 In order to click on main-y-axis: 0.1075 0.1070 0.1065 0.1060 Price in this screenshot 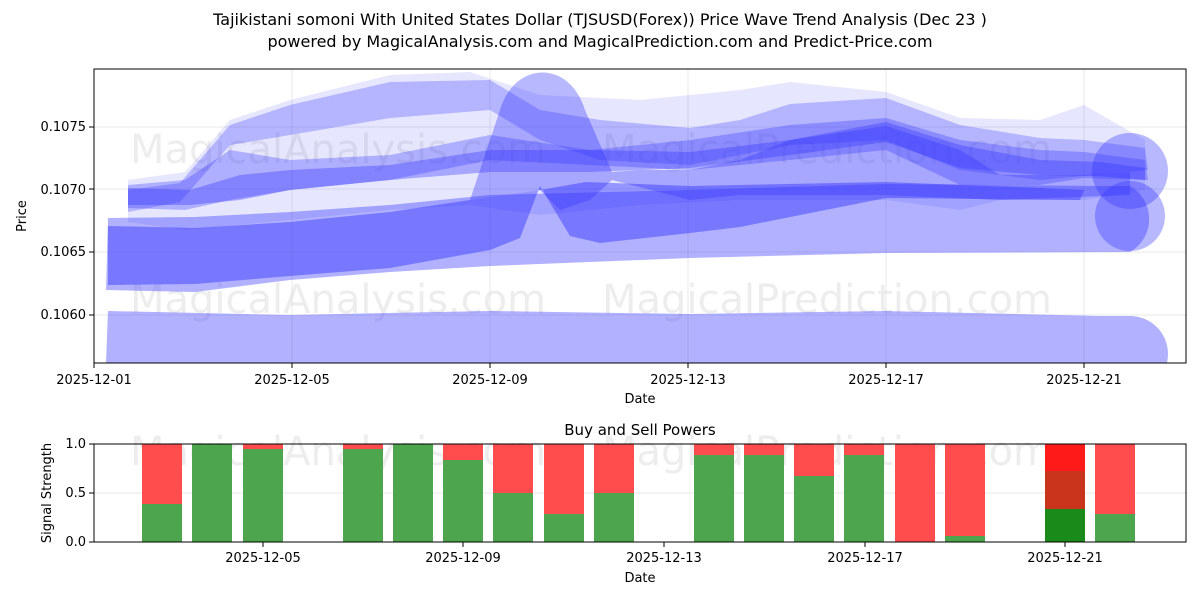, I will do `click(54, 221)`.